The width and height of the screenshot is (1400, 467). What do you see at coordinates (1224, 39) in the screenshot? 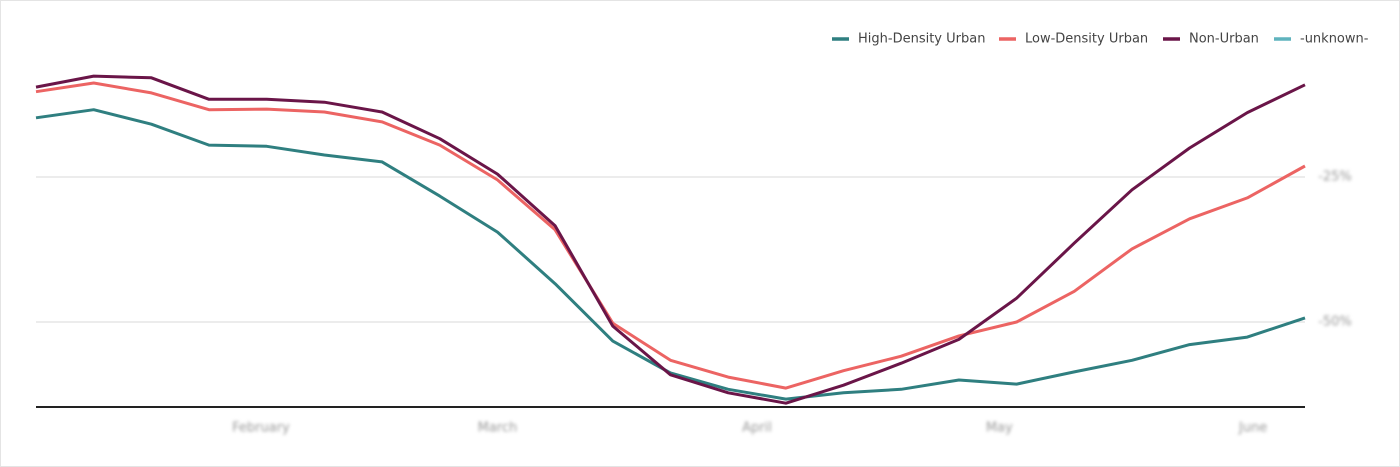
I see `legend-label: Non-Urban` at bounding box center [1224, 39].